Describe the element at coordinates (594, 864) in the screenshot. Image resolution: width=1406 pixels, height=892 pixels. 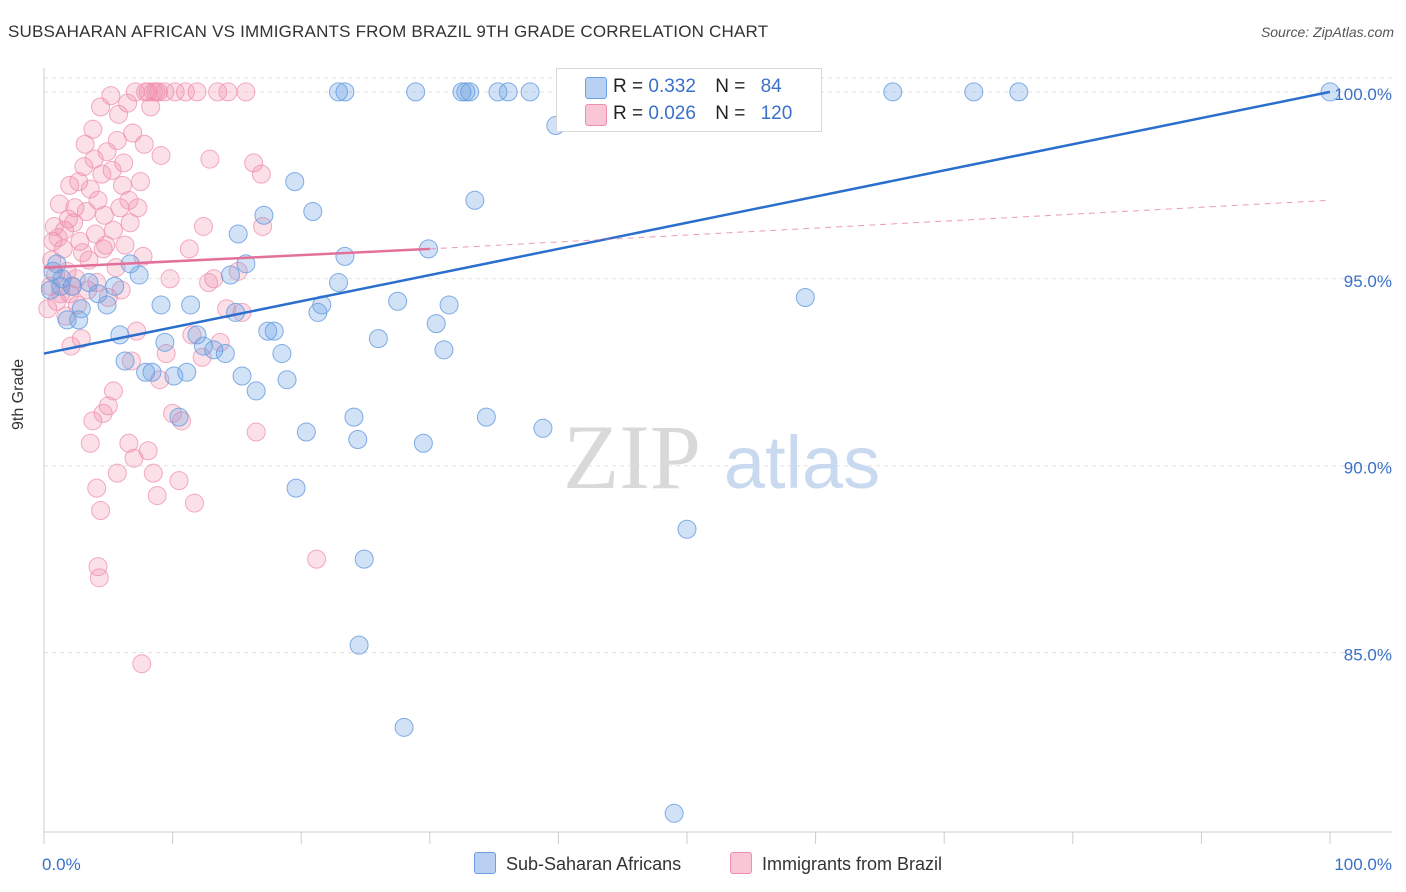
I see `bottom-legend-label-1: Sub-Saharan Africans` at that location.